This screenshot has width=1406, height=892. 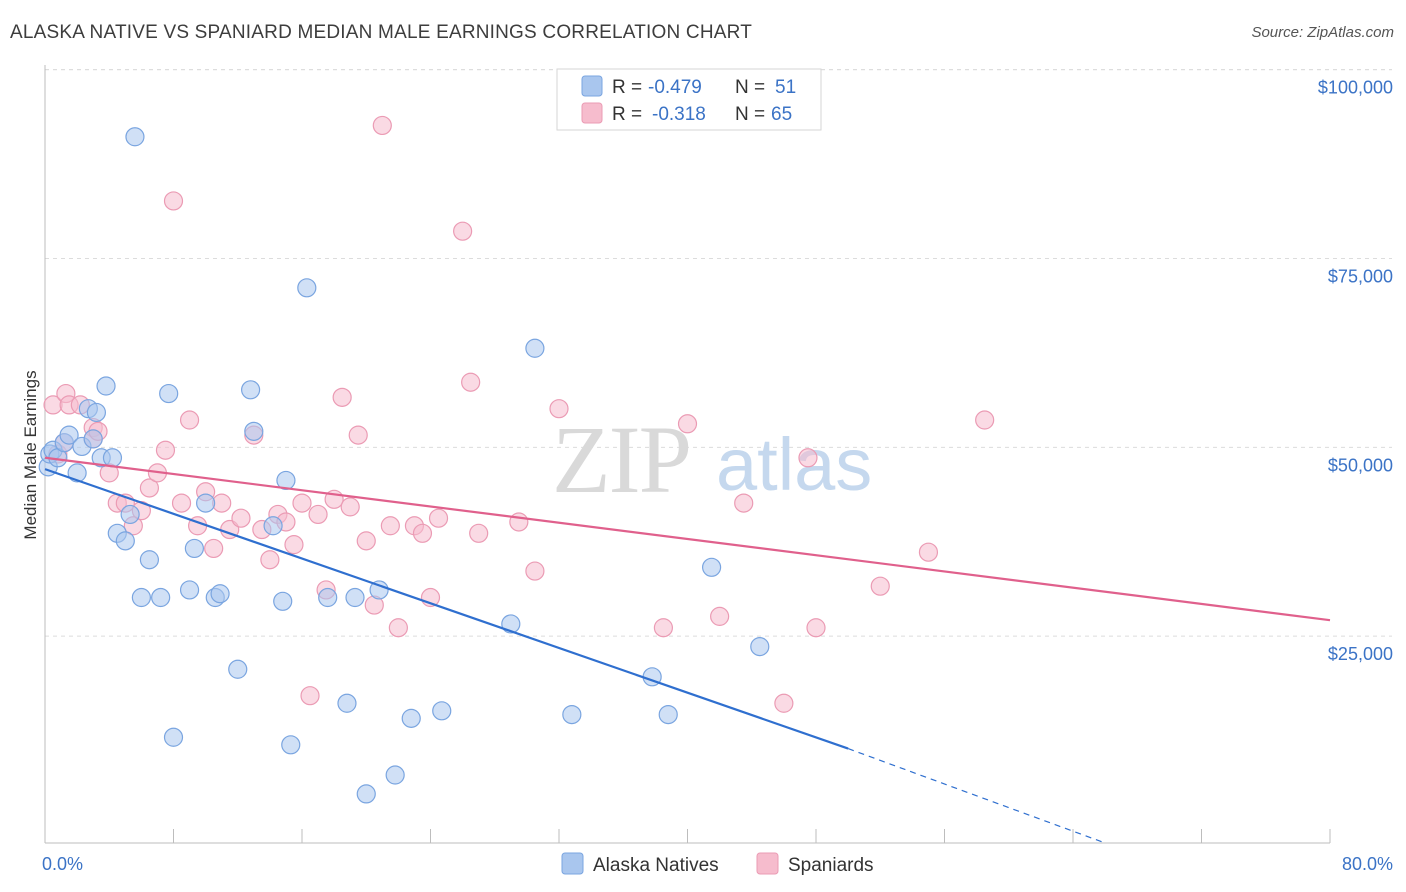 I want to click on legend-n-value: 51, so click(x=785, y=87).